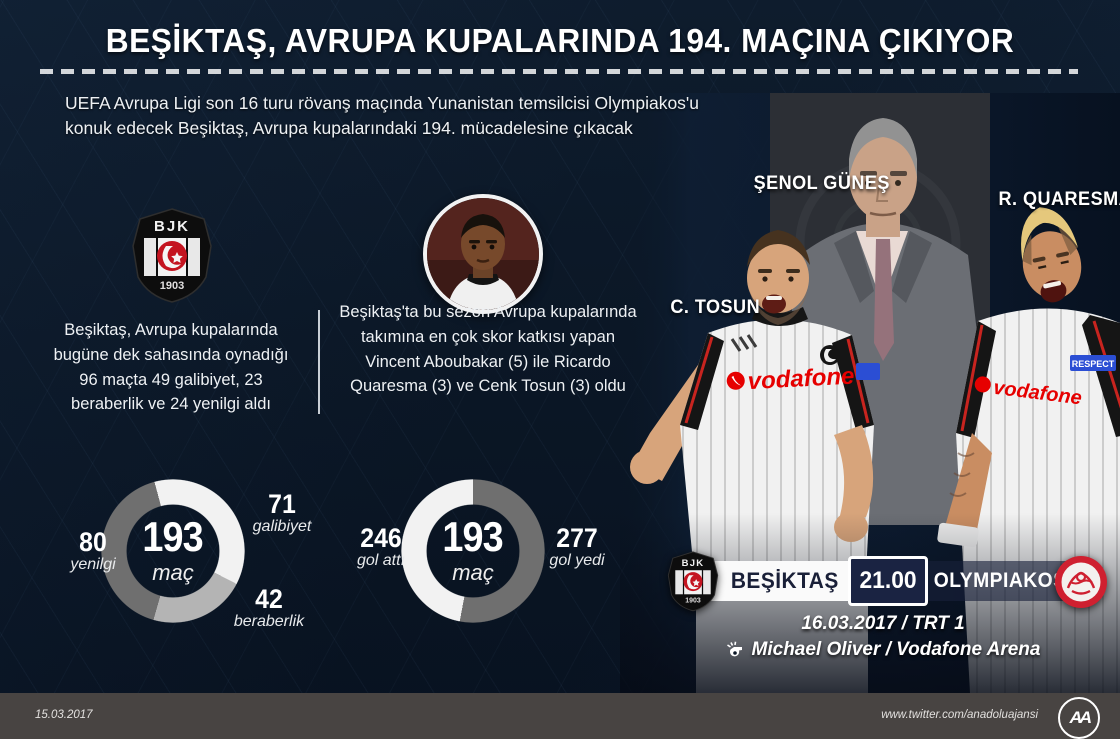 The image size is (1120, 739). Describe the element at coordinates (785, 580) in the screenshot. I see `fixture-home-team: BEŞİKTAŞ` at that location.